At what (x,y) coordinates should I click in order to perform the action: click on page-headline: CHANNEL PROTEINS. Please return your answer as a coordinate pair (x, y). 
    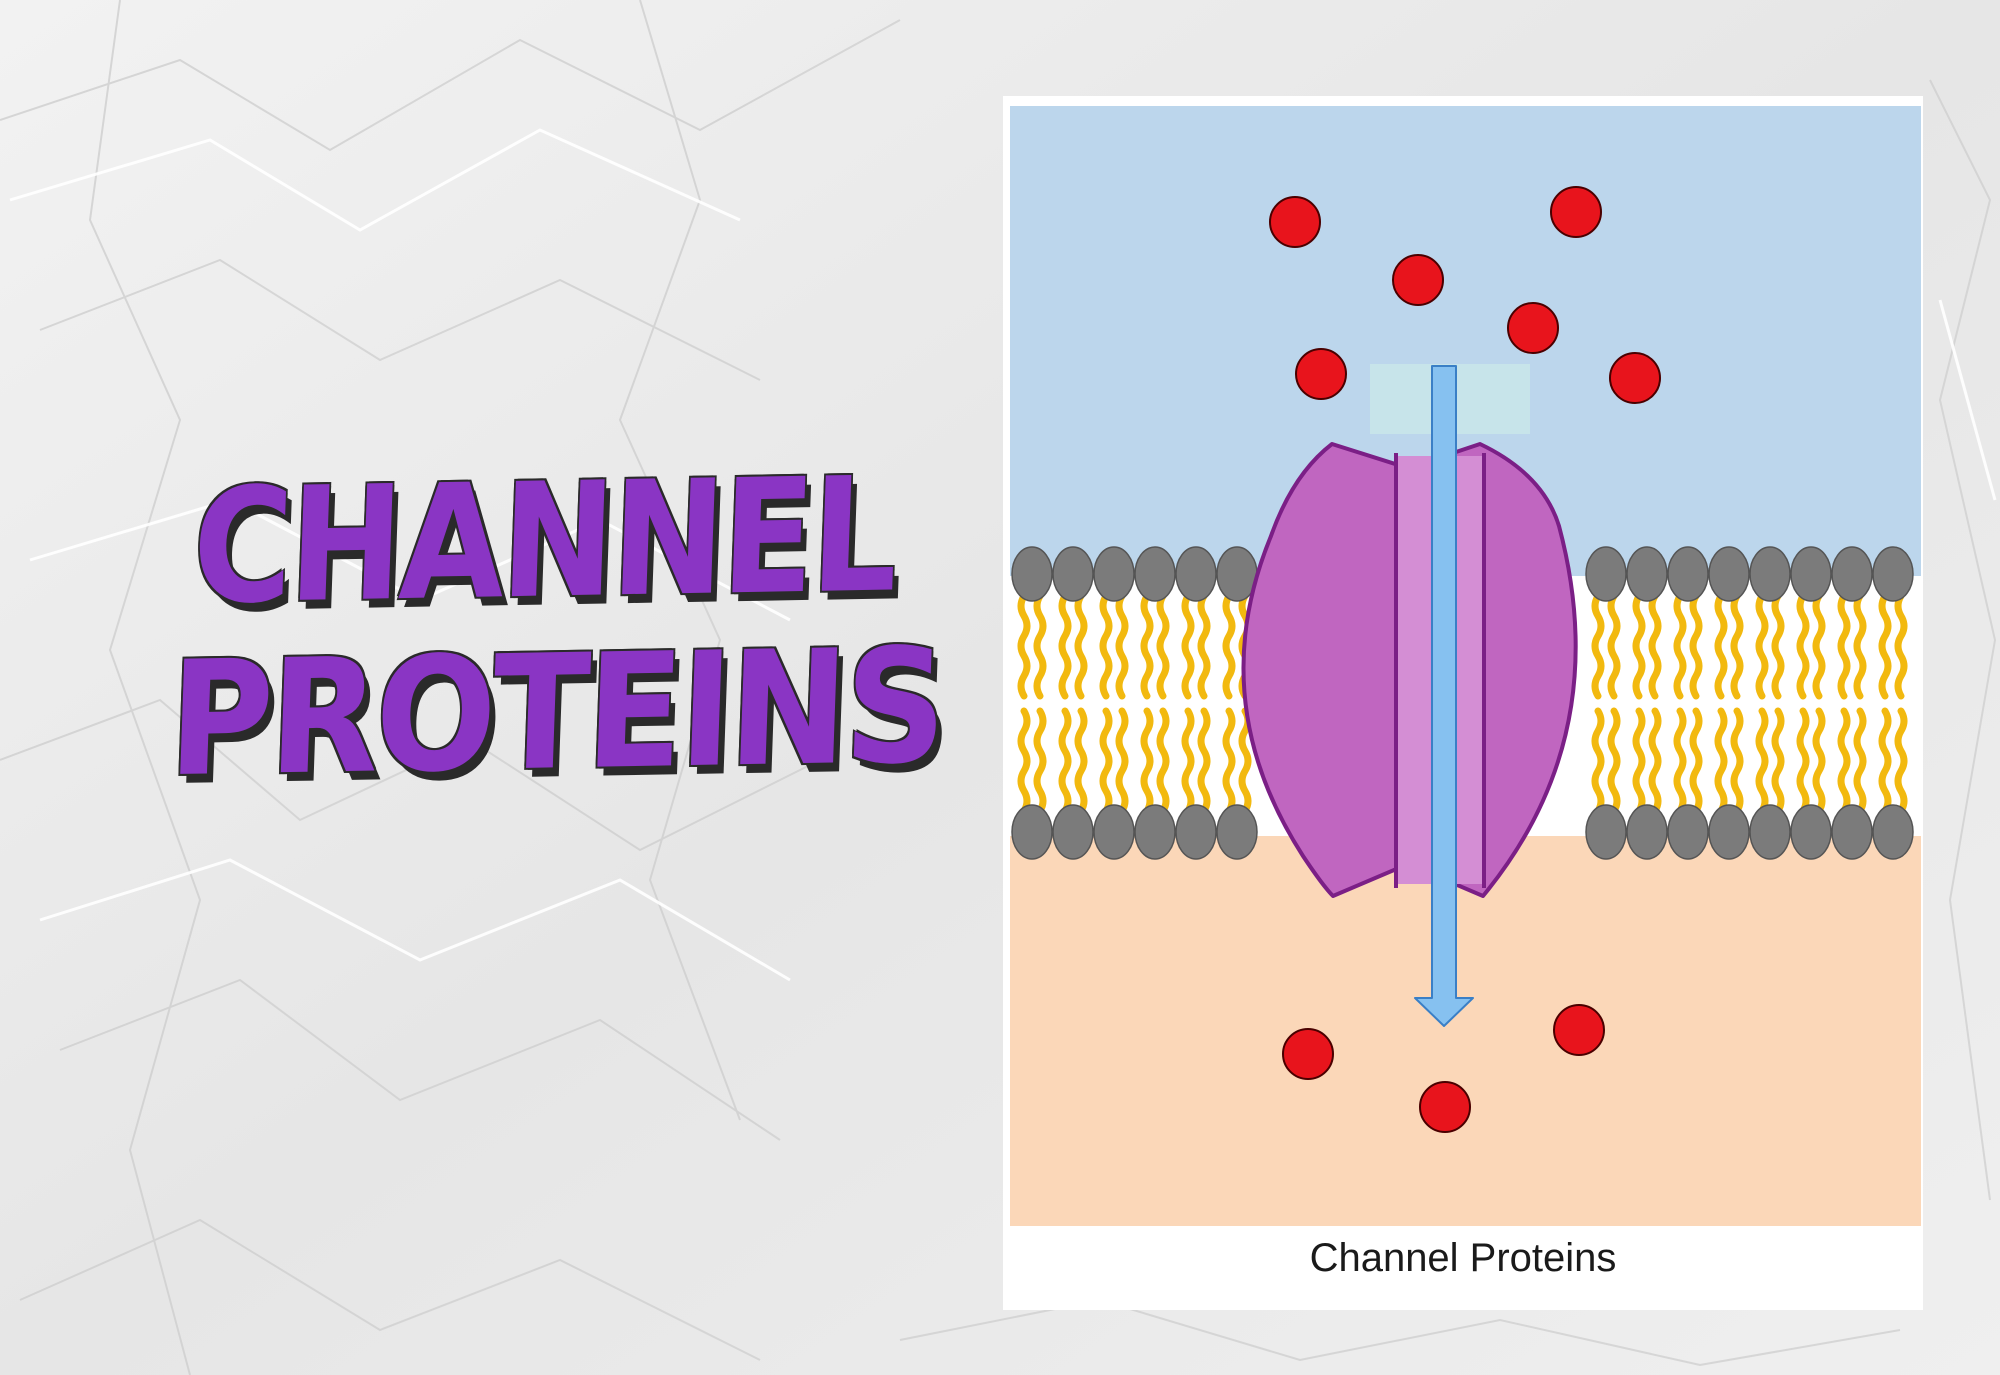
    Looking at the image, I should click on (566, 627).